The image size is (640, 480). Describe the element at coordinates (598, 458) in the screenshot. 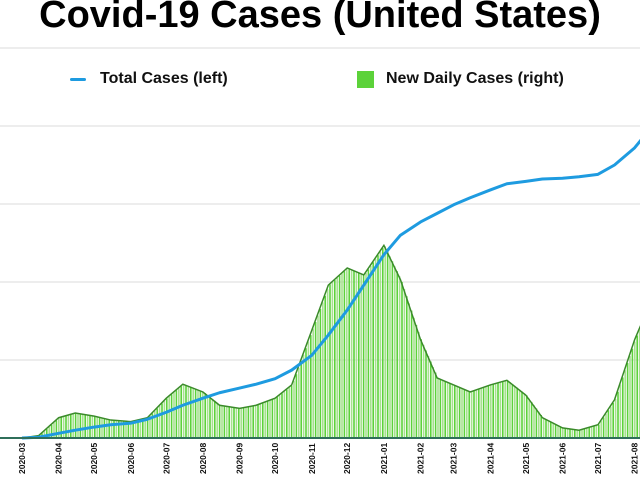

I see `x-tick-label: 2021-07` at that location.